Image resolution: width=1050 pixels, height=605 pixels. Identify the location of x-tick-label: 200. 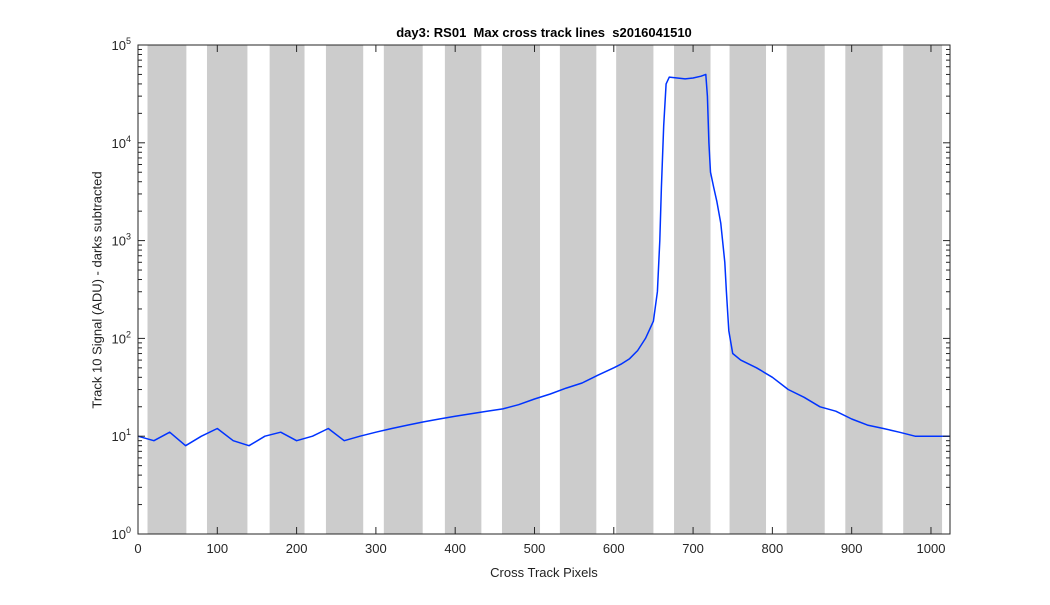
(297, 548).